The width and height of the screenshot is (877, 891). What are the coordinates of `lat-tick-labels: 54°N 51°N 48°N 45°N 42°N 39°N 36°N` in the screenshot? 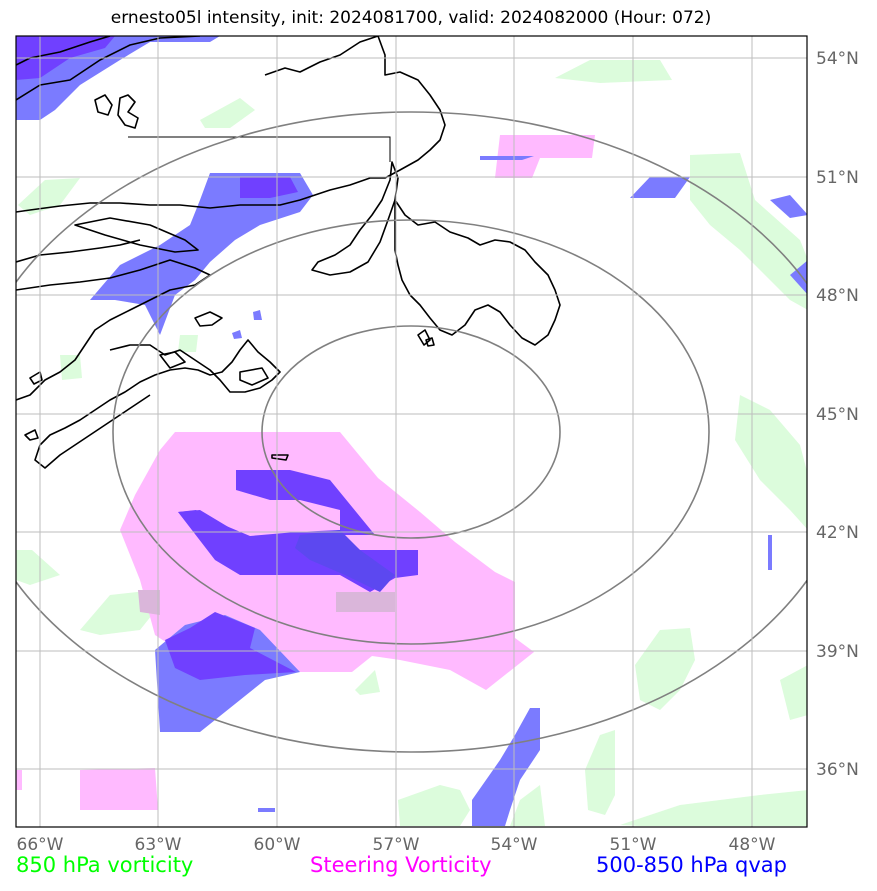 It's located at (837, 414).